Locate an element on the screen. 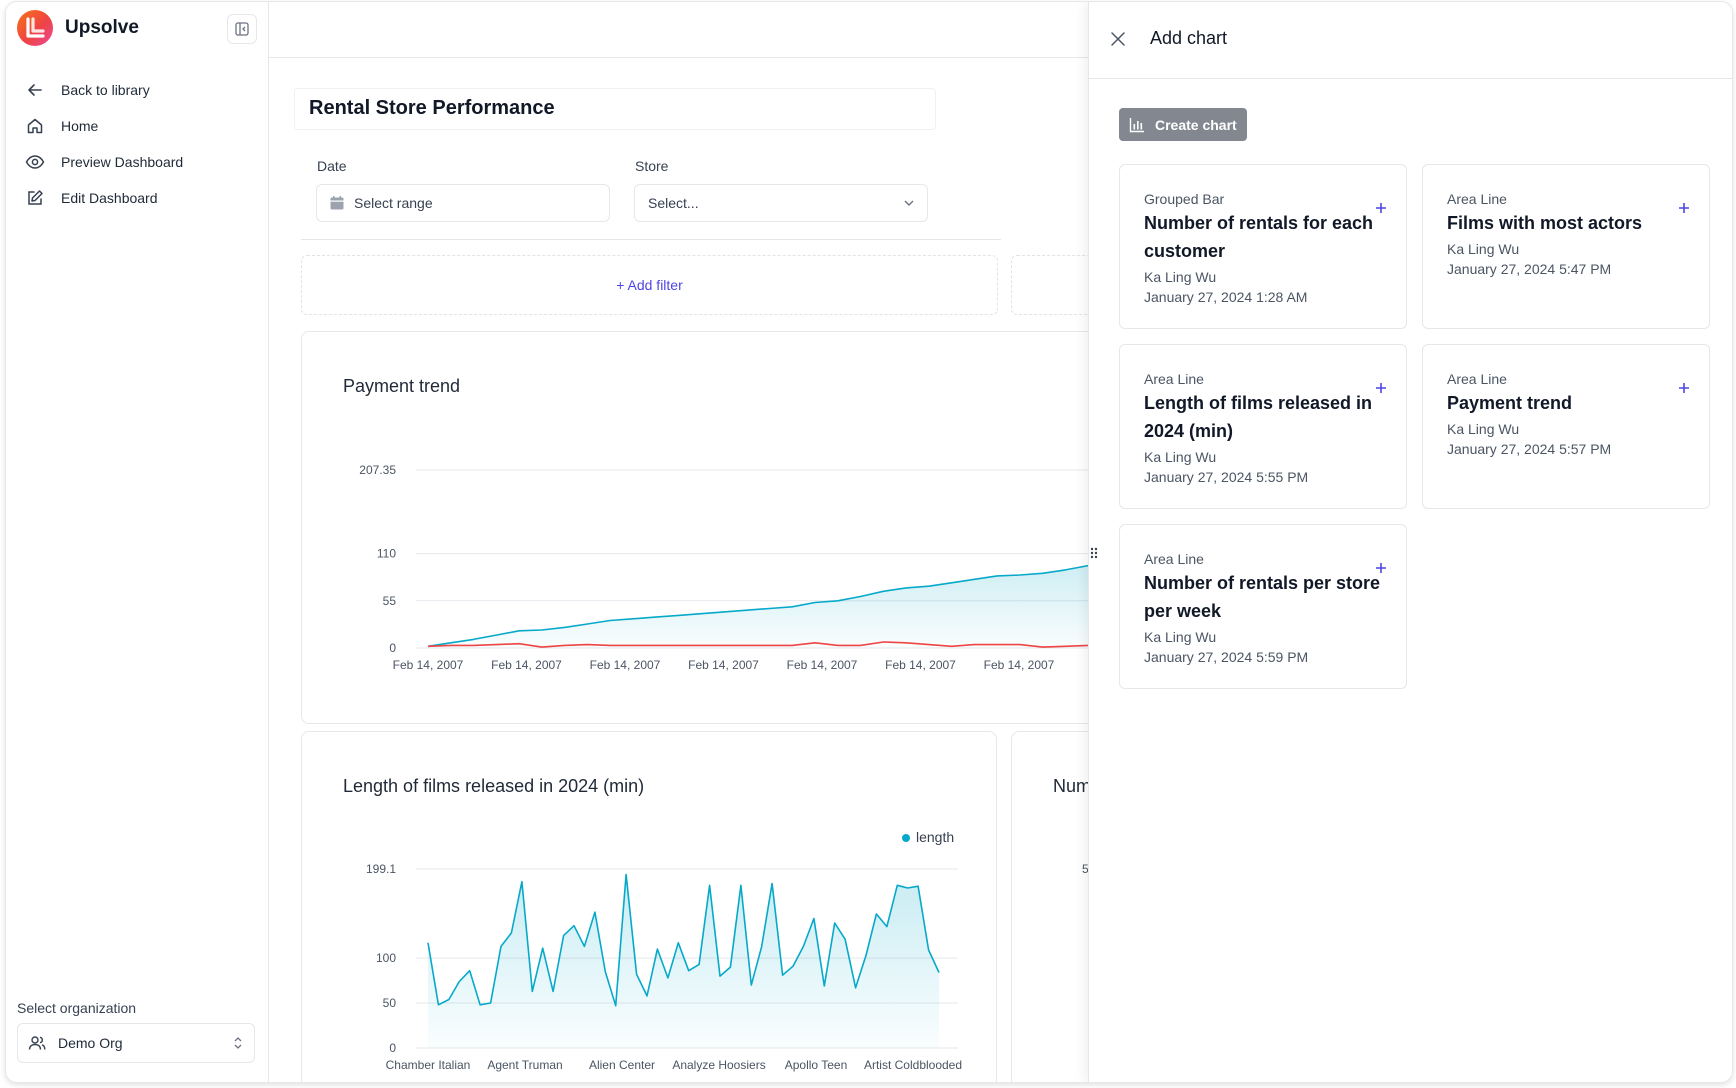 The height and width of the screenshot is (1088, 1736). eye-icon is located at coordinates (35, 162).